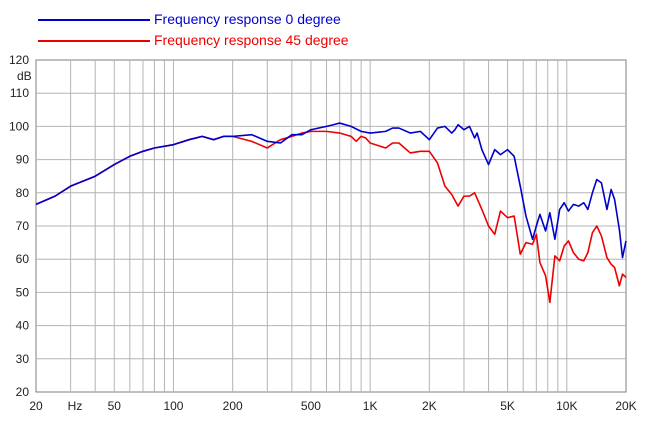 Image resolution: width=650 pixels, height=425 pixels. Describe the element at coordinates (19, 93) in the screenshot. I see `y-tick-label: 110` at that location.